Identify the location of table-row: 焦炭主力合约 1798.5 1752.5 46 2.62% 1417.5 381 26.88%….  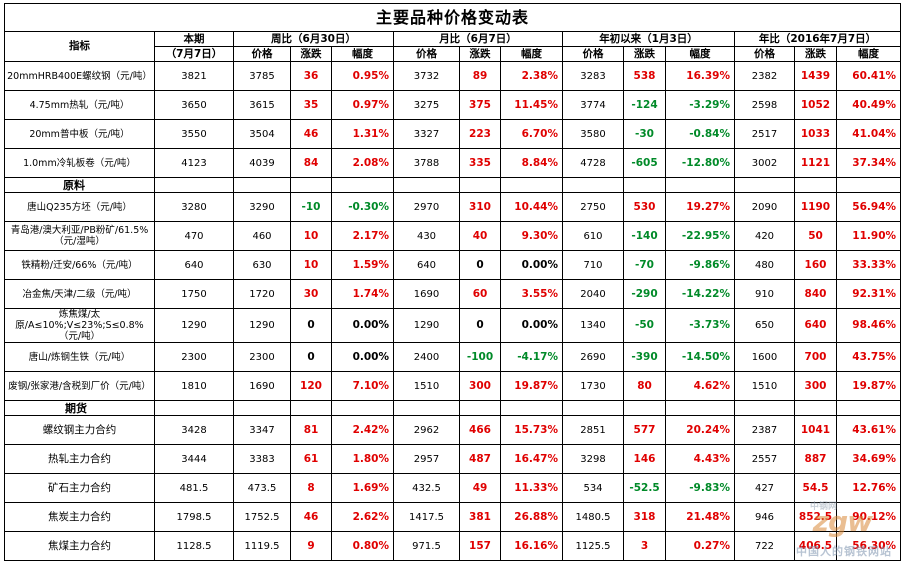
(453, 517).